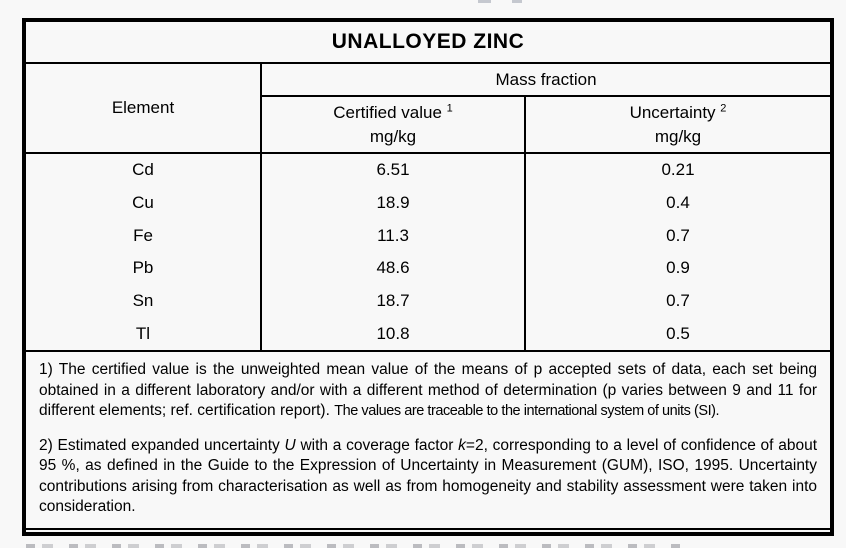 The height and width of the screenshot is (548, 846). Describe the element at coordinates (144, 236) in the screenshot. I see `element-symbol: Fe` at that location.